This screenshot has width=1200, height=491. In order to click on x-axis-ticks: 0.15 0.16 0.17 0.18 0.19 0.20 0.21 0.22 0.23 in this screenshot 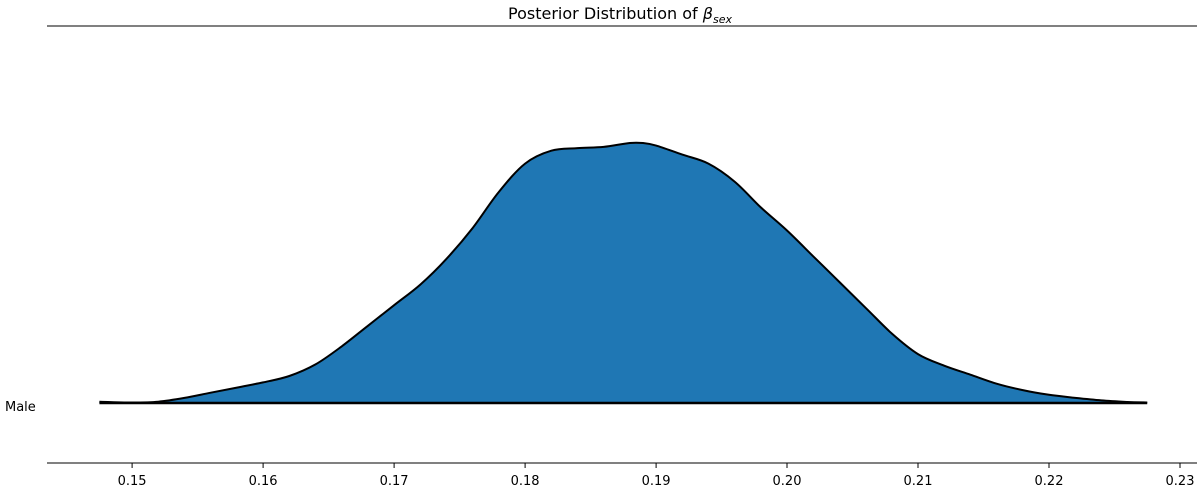, I will do `click(656, 476)`.